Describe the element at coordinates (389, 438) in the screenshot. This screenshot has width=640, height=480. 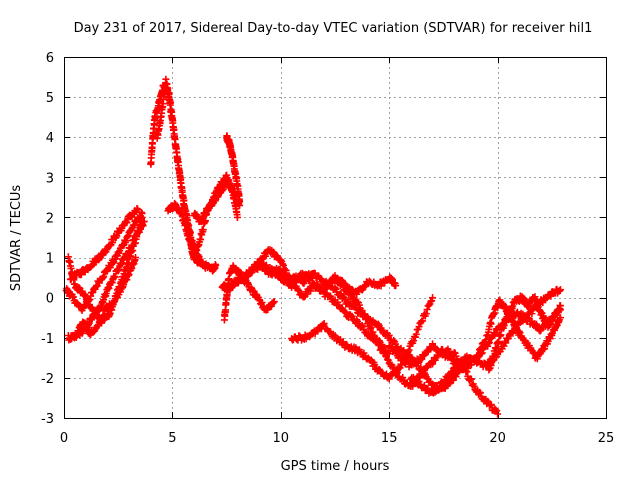
I see `x-tick-label: 15` at that location.